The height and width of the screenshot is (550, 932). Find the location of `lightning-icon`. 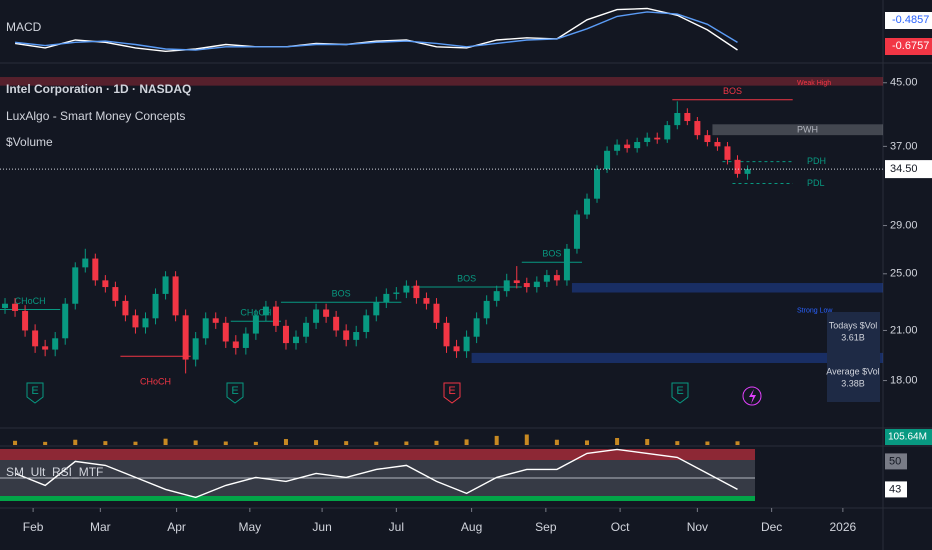

lightning-icon is located at coordinates (752, 396).